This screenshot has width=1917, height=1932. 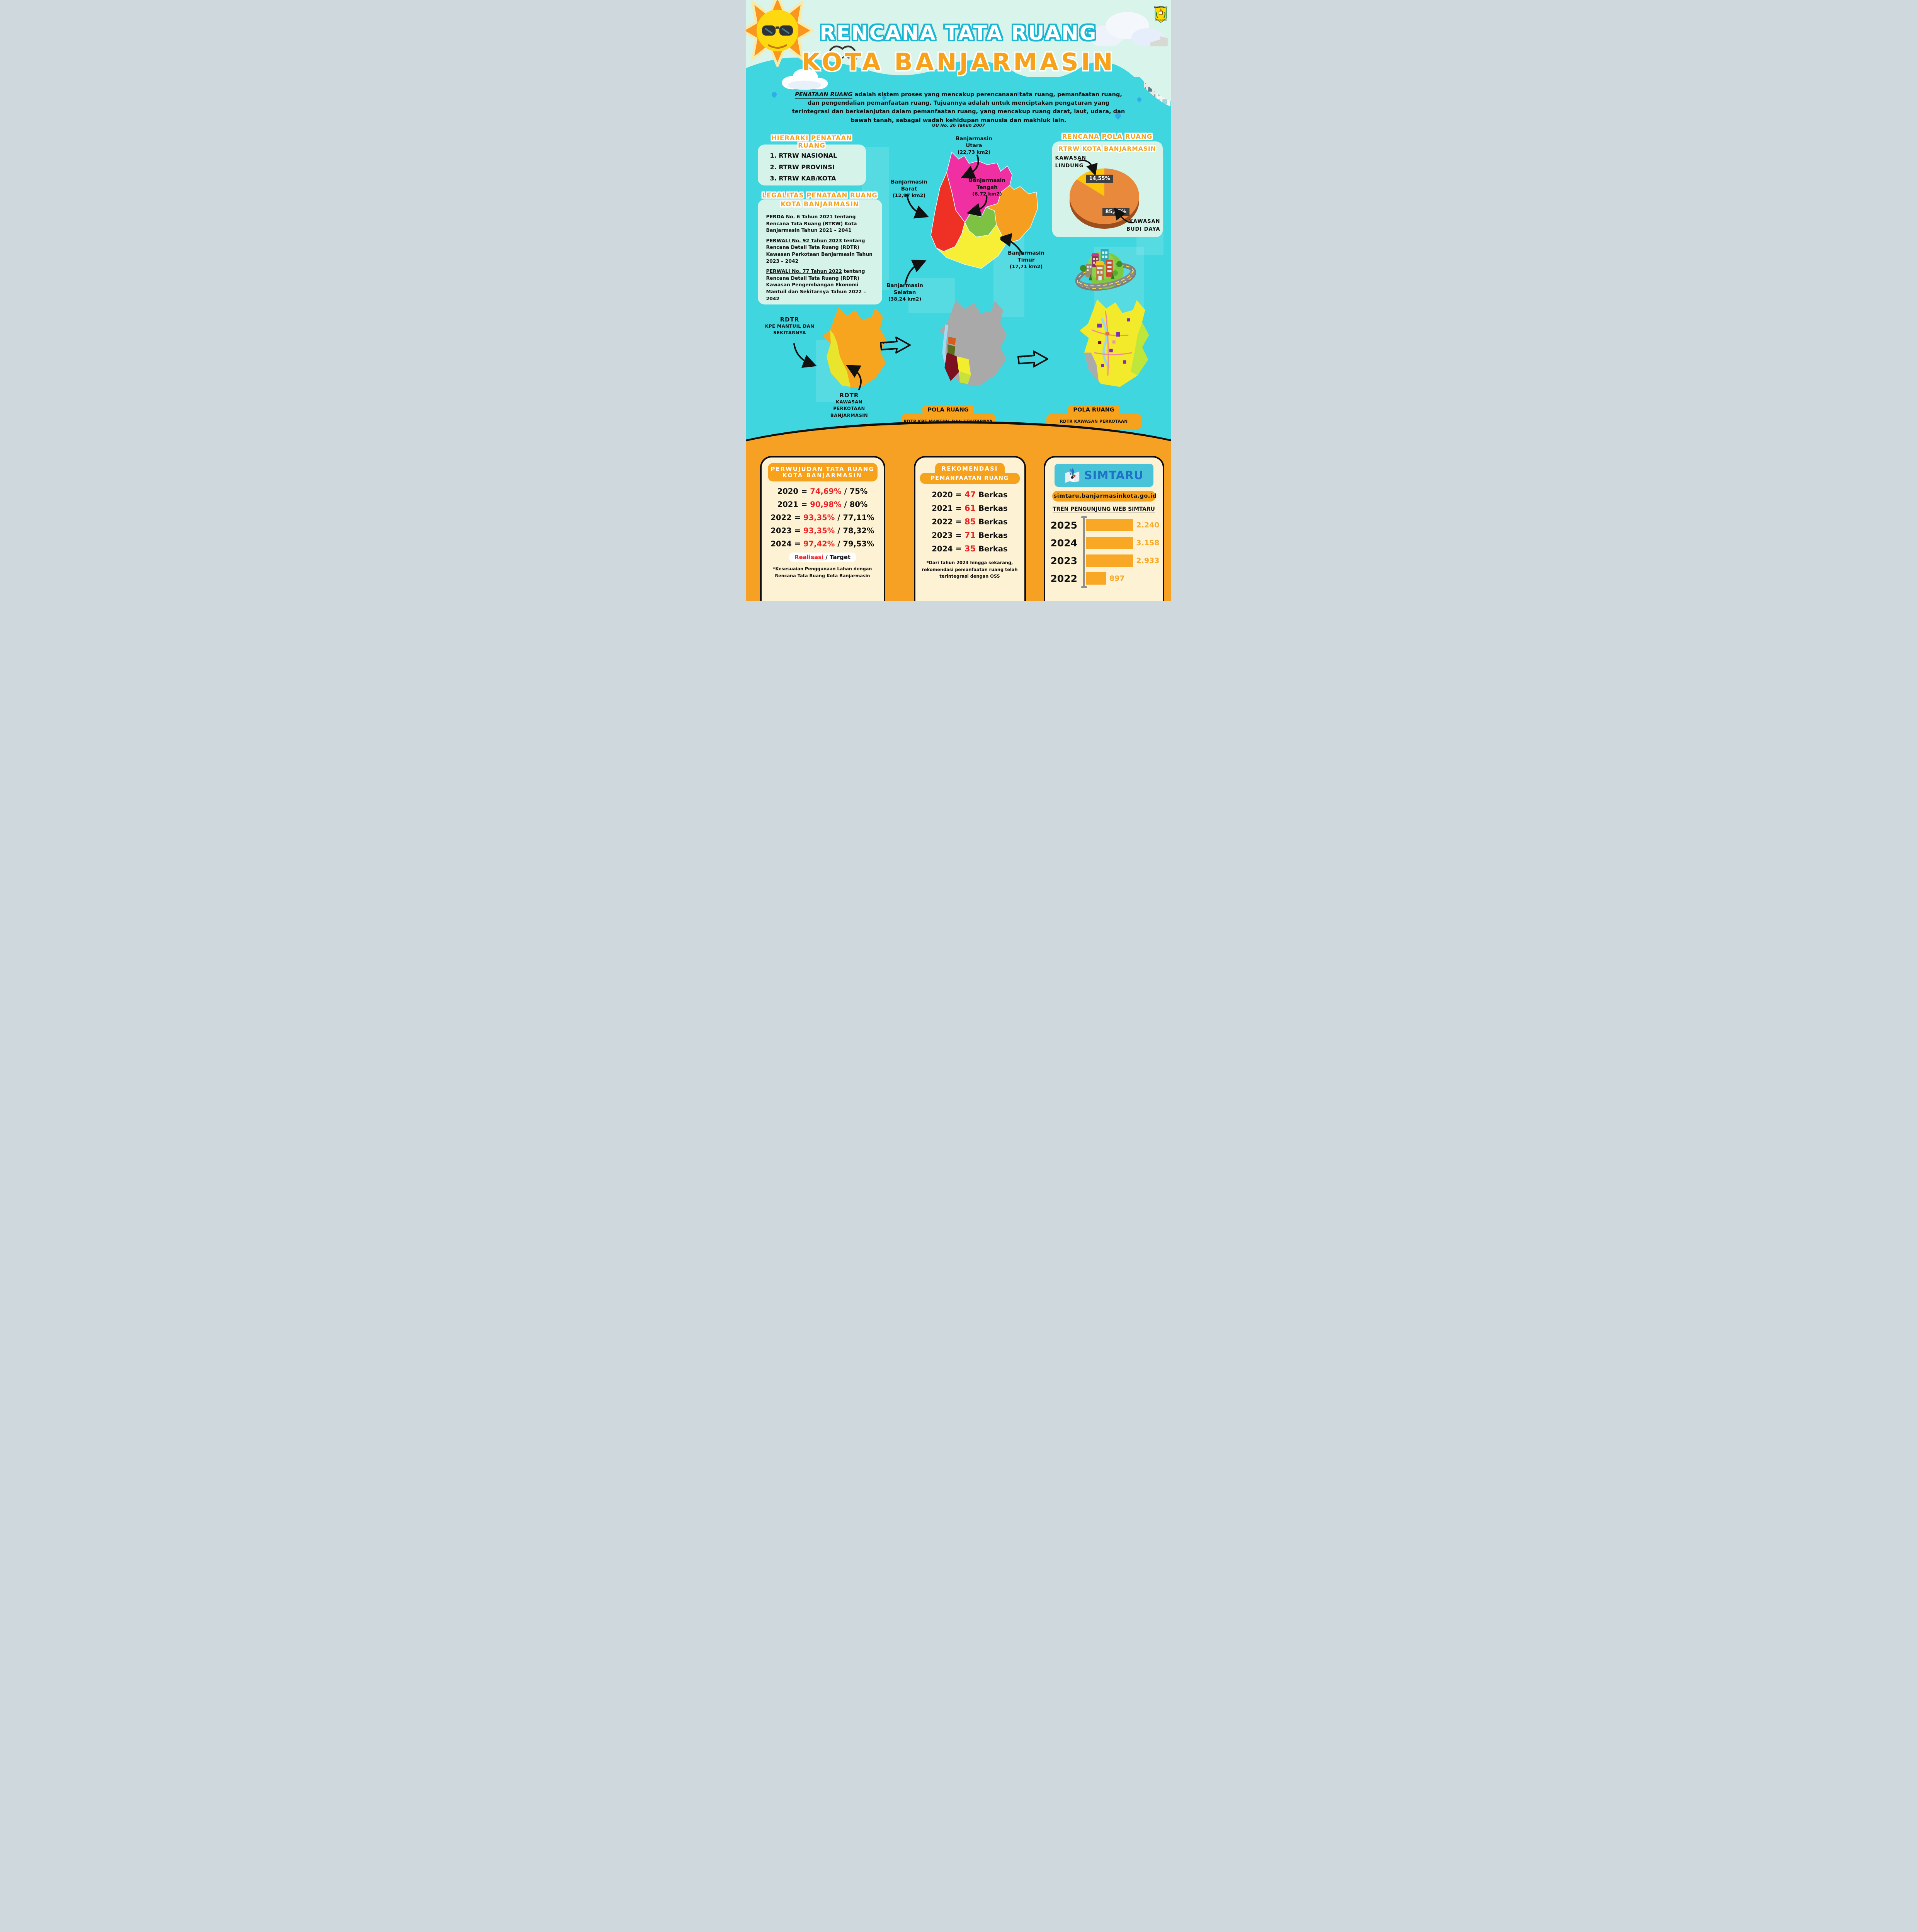 I want to click on label-banjarmasin-utara: Banjarmasin Utara (22,73 km2), so click(x=974, y=145).